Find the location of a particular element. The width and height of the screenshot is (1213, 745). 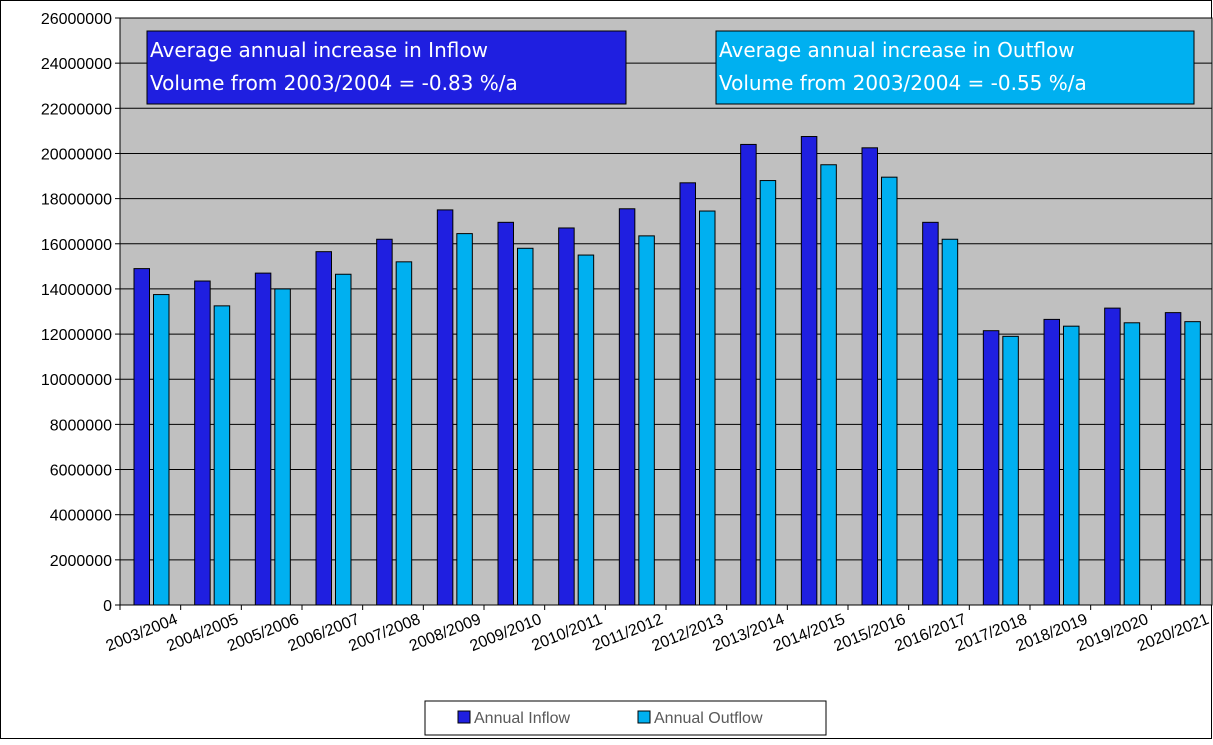

y-tick-label: 22000000 is located at coordinates (76, 109).